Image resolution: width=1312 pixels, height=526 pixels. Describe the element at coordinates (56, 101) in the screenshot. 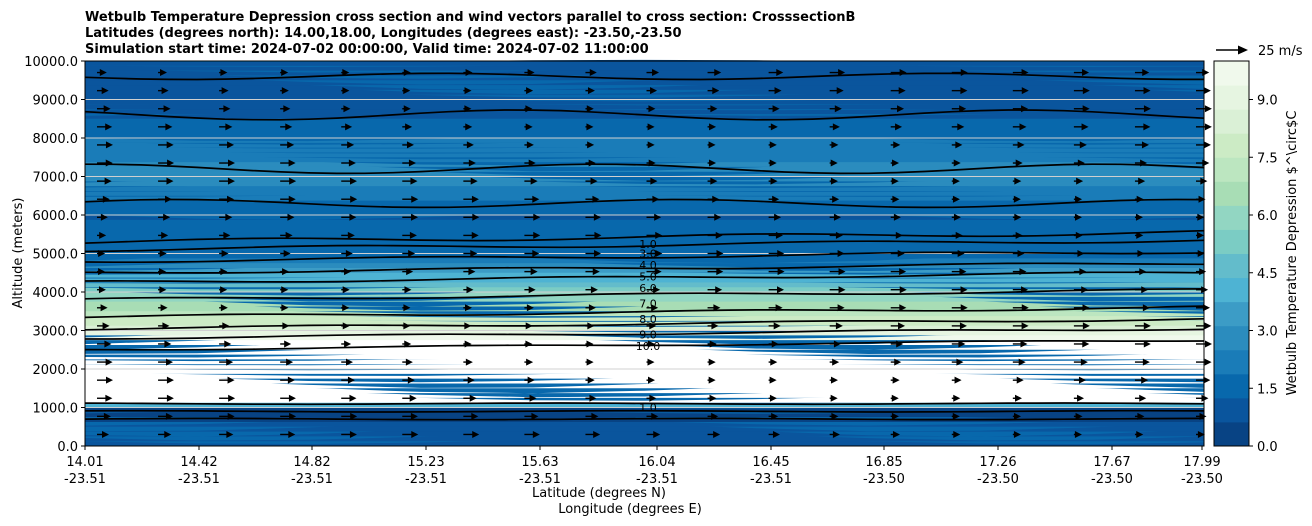

I see `y-tick-label: 9000.0` at that location.